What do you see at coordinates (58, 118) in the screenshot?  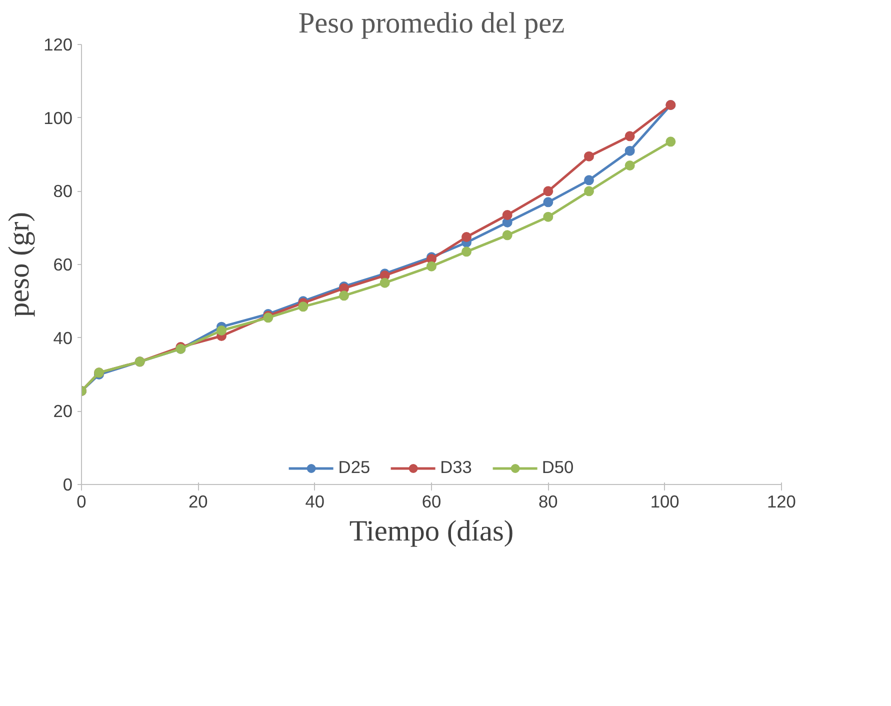 I see `y-tick-label: 100` at bounding box center [58, 118].